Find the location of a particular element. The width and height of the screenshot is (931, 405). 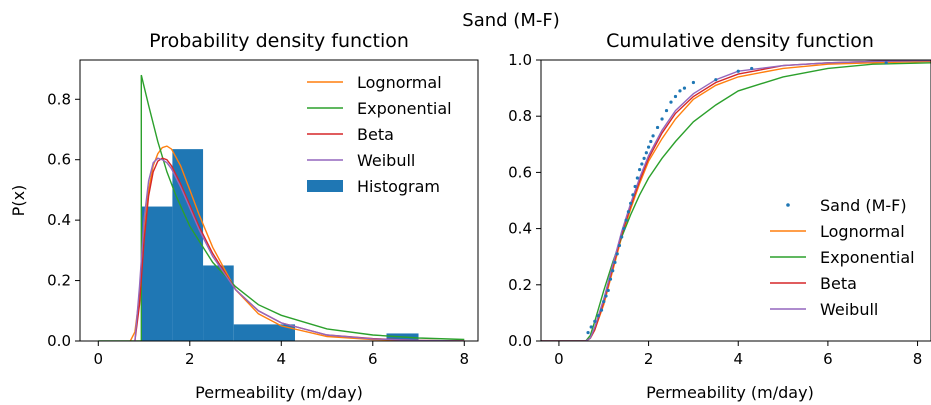

panel-title: Probability density function is located at coordinates (279, 41).